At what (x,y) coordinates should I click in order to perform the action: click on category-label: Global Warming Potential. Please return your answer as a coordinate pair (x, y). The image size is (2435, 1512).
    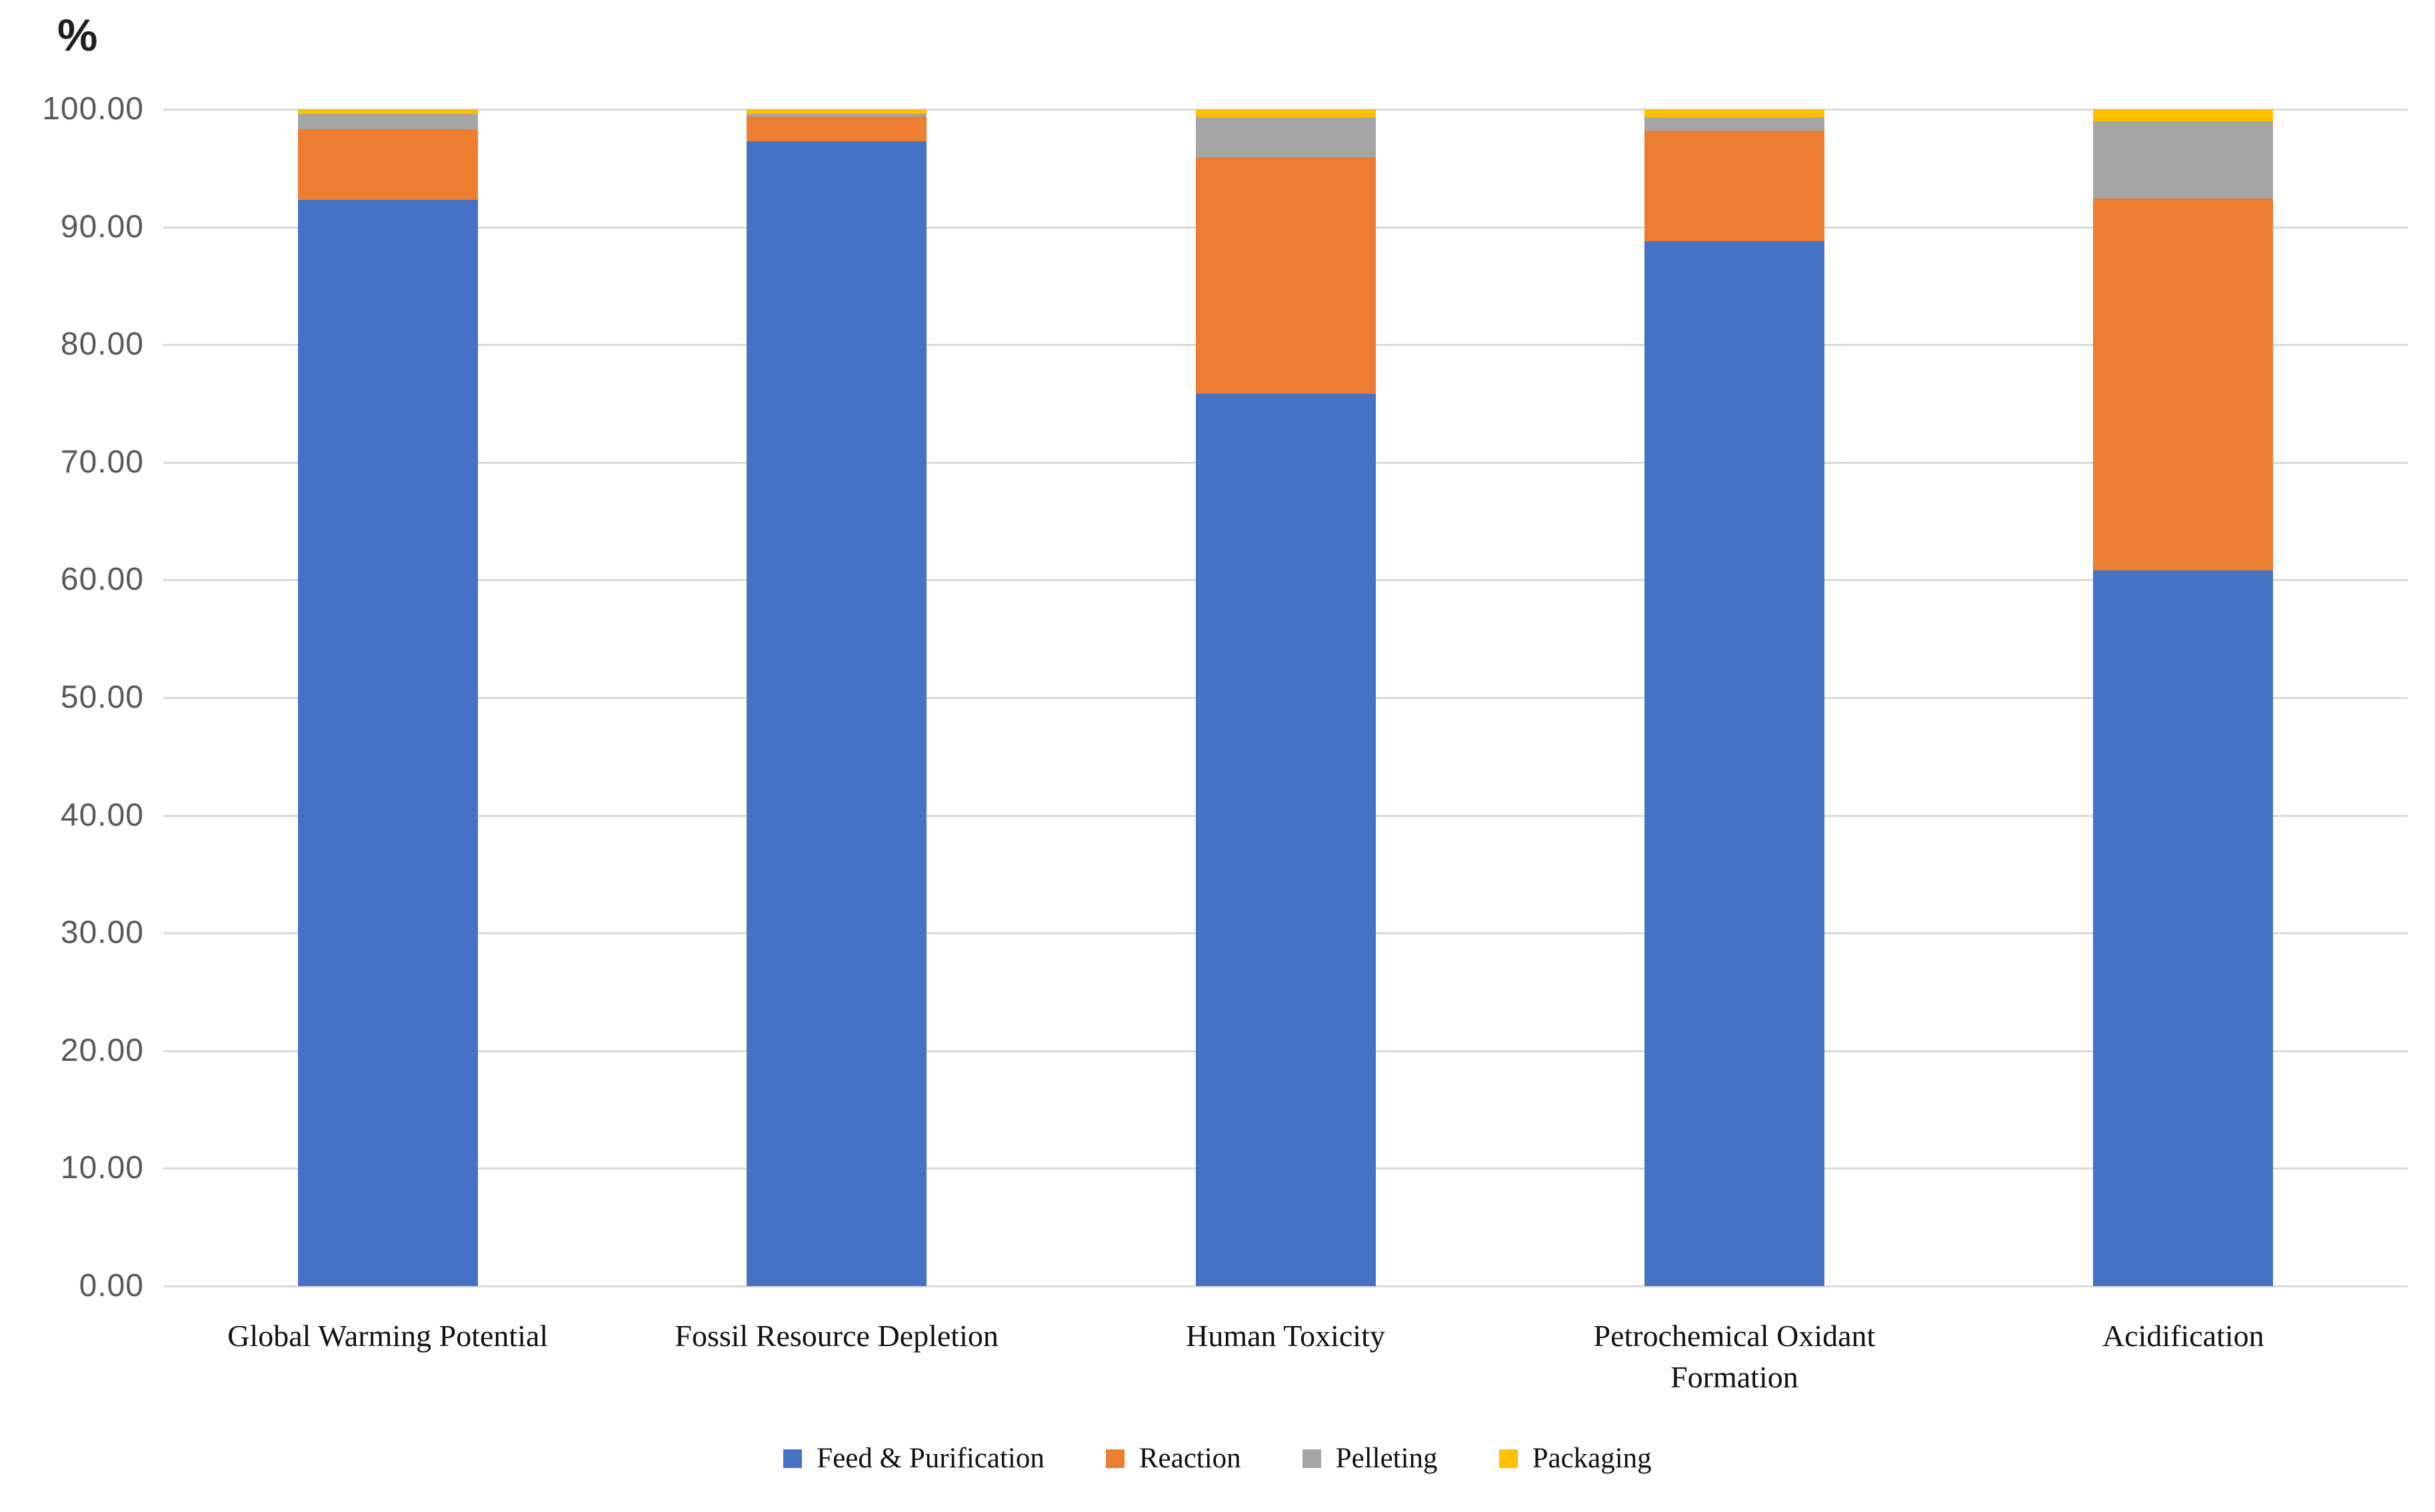
    Looking at the image, I should click on (388, 1336).